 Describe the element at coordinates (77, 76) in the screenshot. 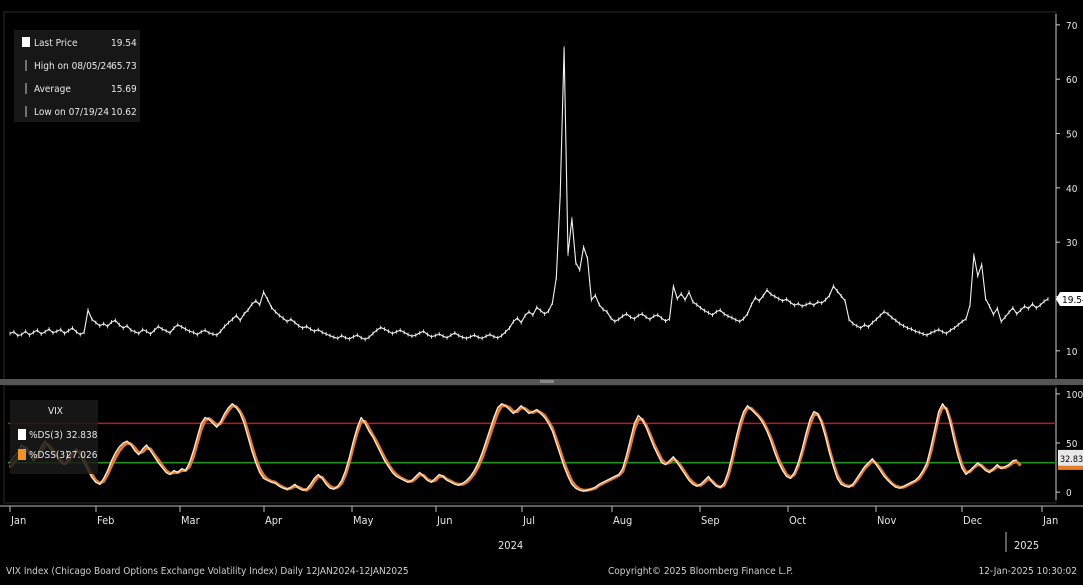

I see `price-legend-bg` at that location.